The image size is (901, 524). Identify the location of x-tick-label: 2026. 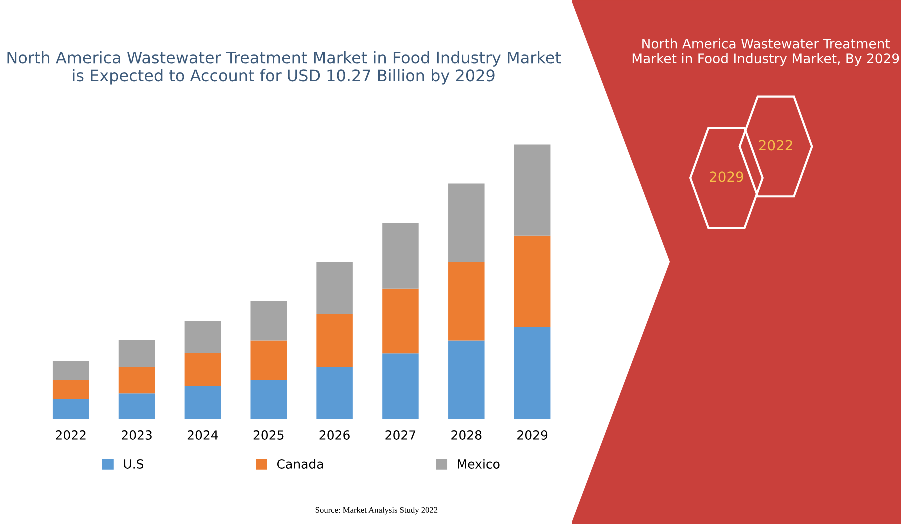
(335, 435).